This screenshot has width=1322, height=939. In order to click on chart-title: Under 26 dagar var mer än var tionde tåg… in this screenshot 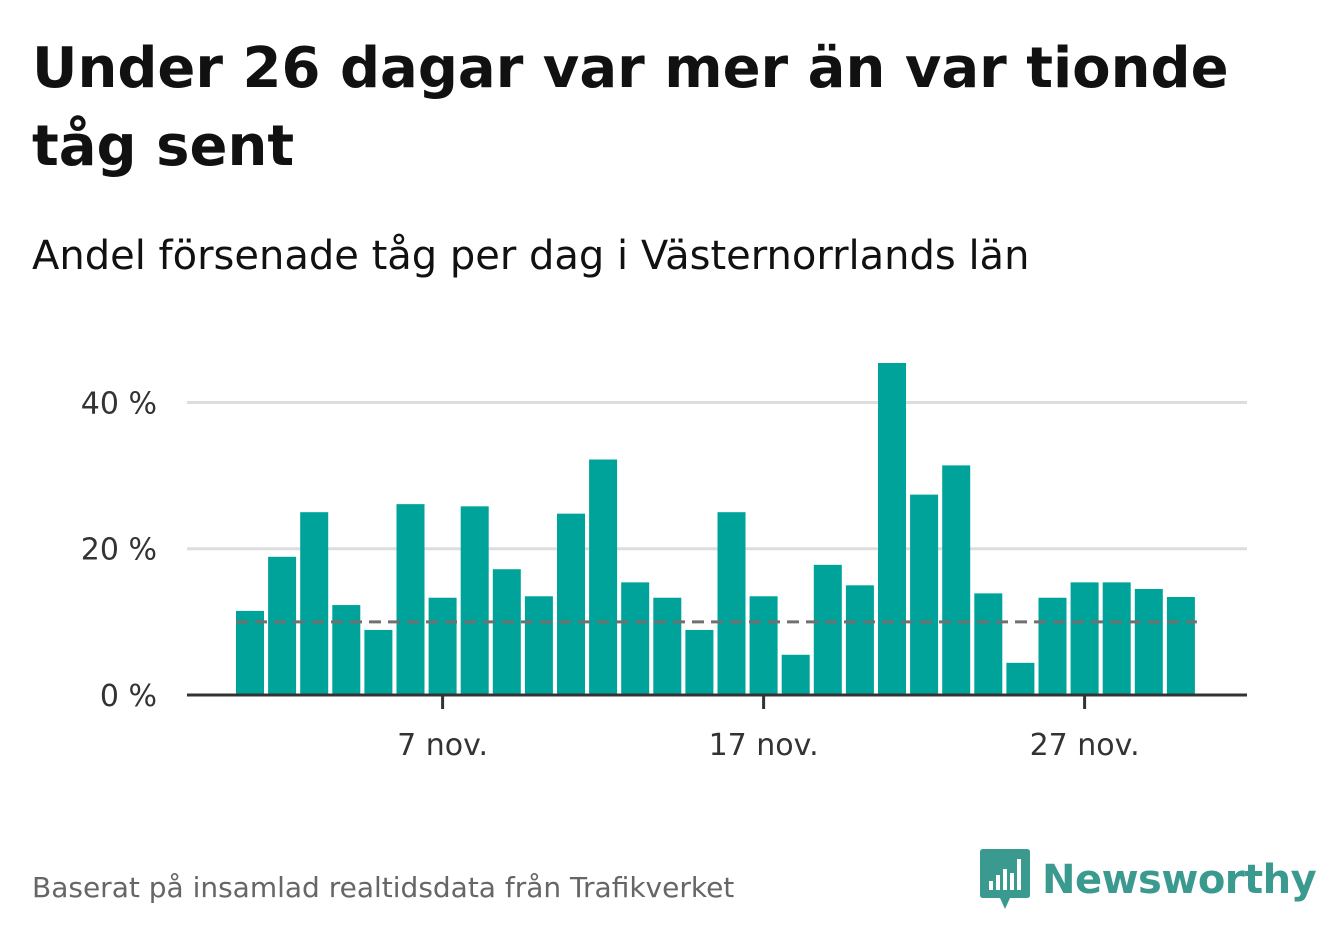, I will do `click(630, 107)`.